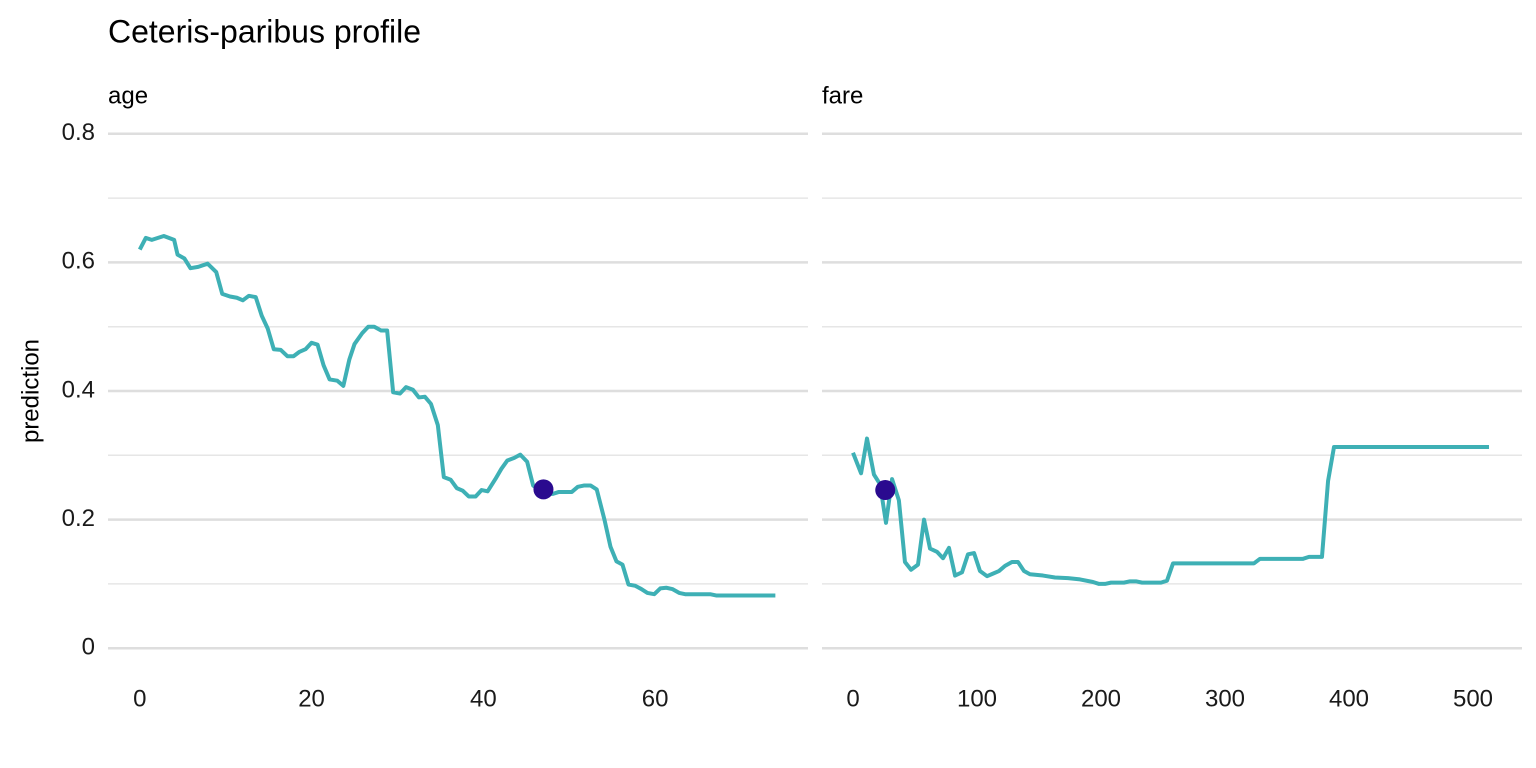  What do you see at coordinates (1349, 698) in the screenshot?
I see `x-tick-label: 400` at bounding box center [1349, 698].